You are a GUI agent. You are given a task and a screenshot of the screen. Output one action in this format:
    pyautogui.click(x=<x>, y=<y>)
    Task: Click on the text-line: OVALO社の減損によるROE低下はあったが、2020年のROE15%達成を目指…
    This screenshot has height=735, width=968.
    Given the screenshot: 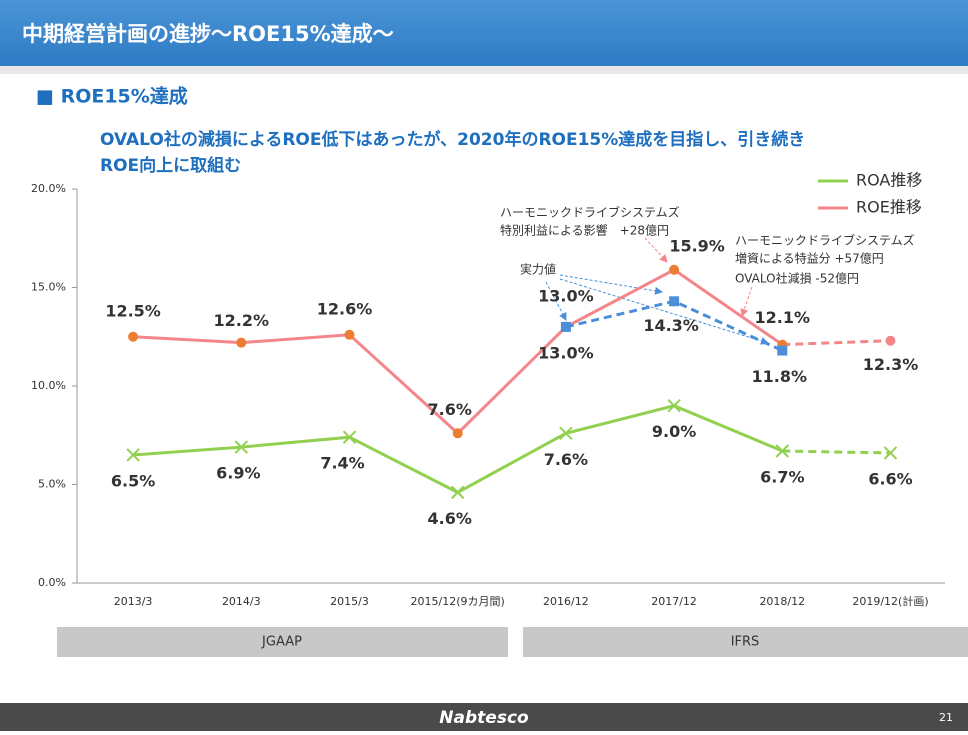 What is the action you would take?
    pyautogui.click(x=452, y=139)
    